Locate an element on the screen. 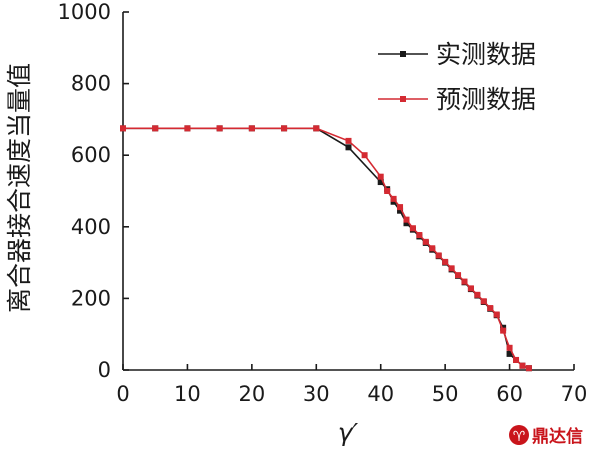  watermark: ♈ 鼎达信 is located at coordinates (546, 436).